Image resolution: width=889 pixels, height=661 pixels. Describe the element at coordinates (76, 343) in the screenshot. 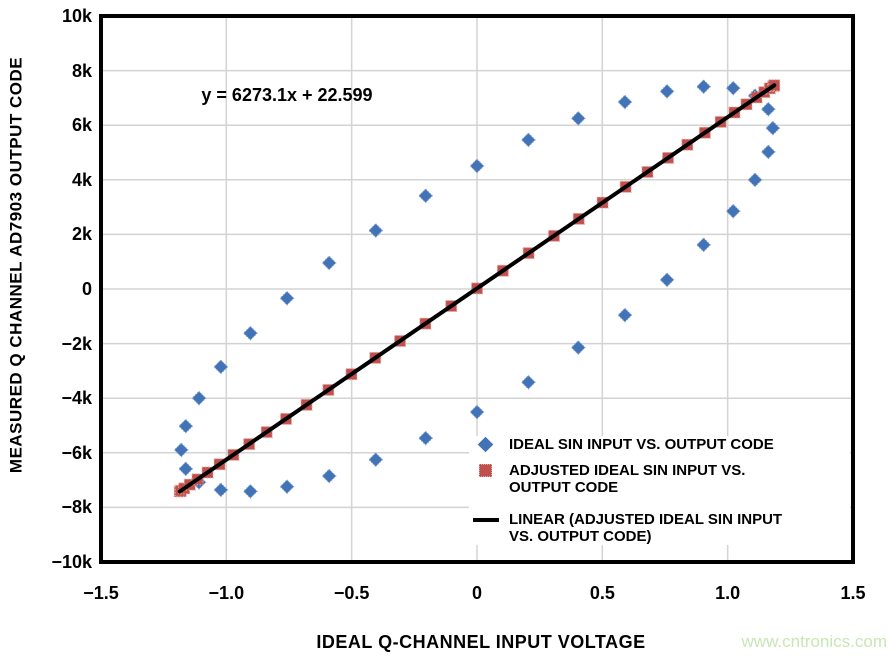

I see `y-tick-label: −2k` at that location.